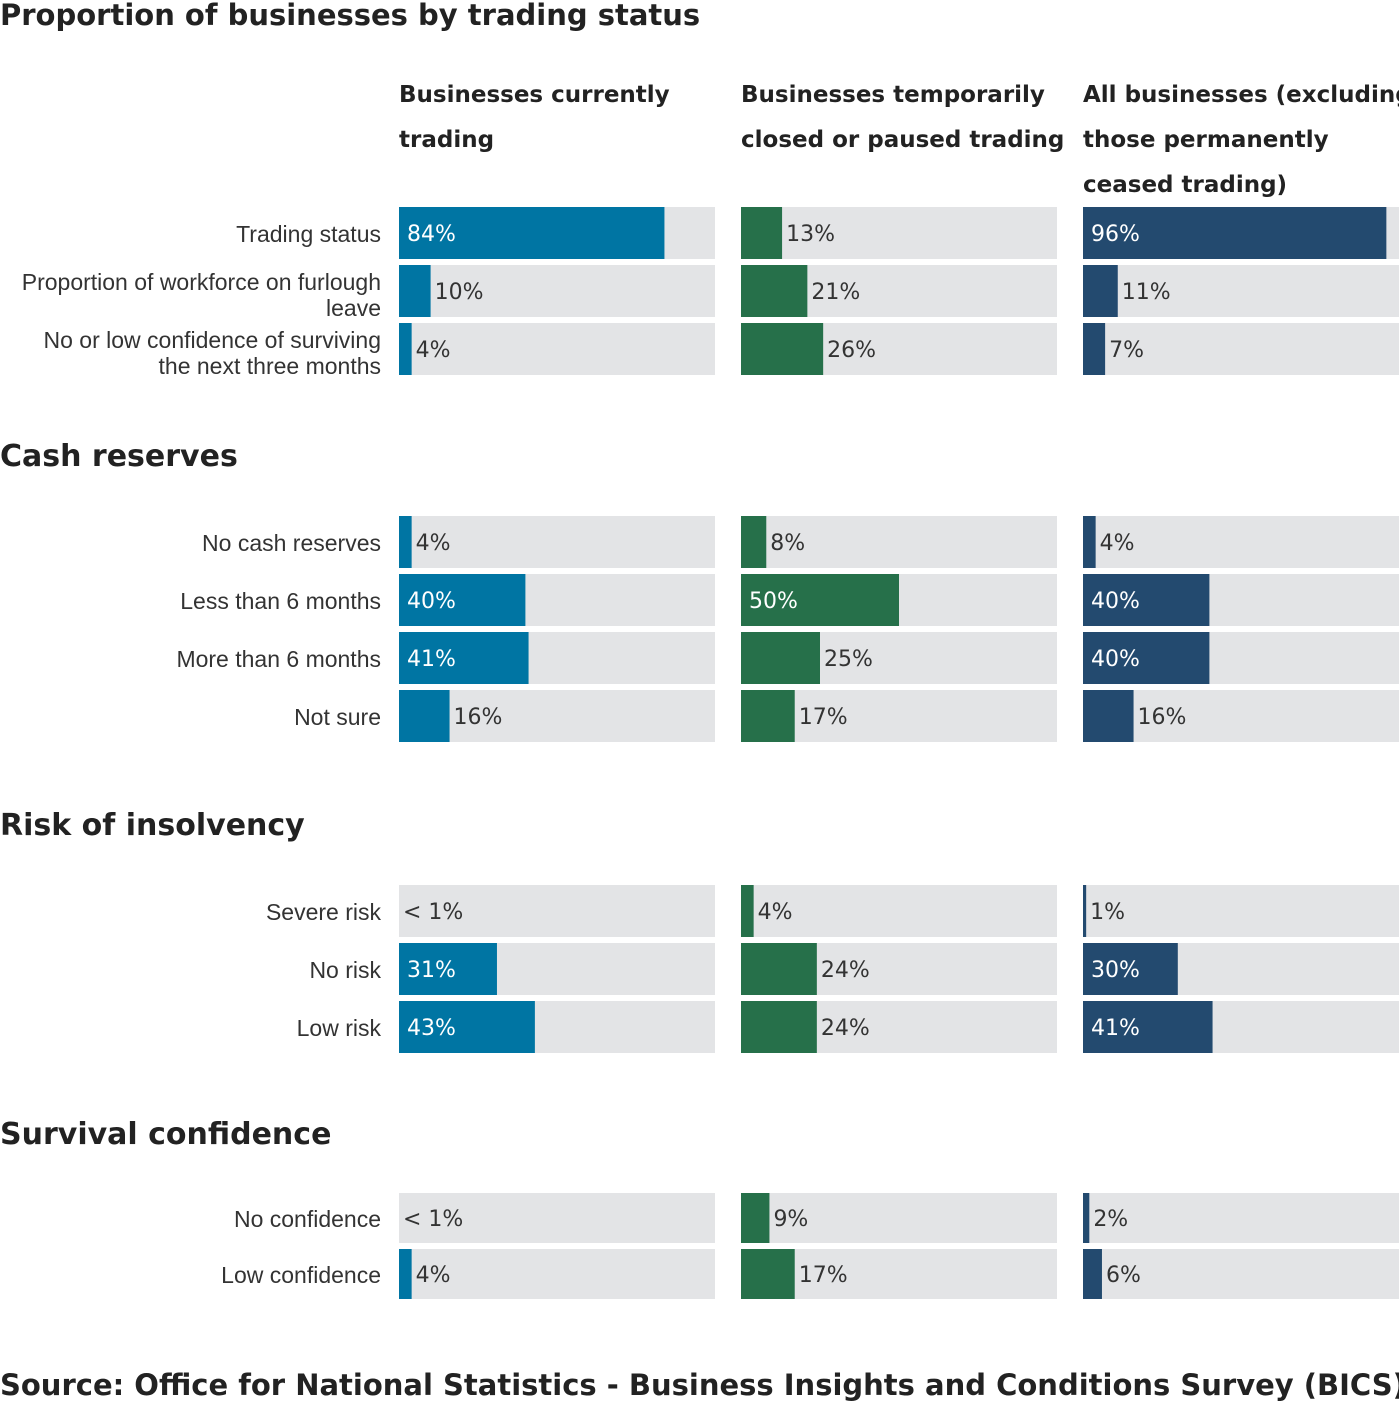 This screenshot has width=1399, height=1403. I want to click on row-label: Less than 6 months, so click(280, 601).